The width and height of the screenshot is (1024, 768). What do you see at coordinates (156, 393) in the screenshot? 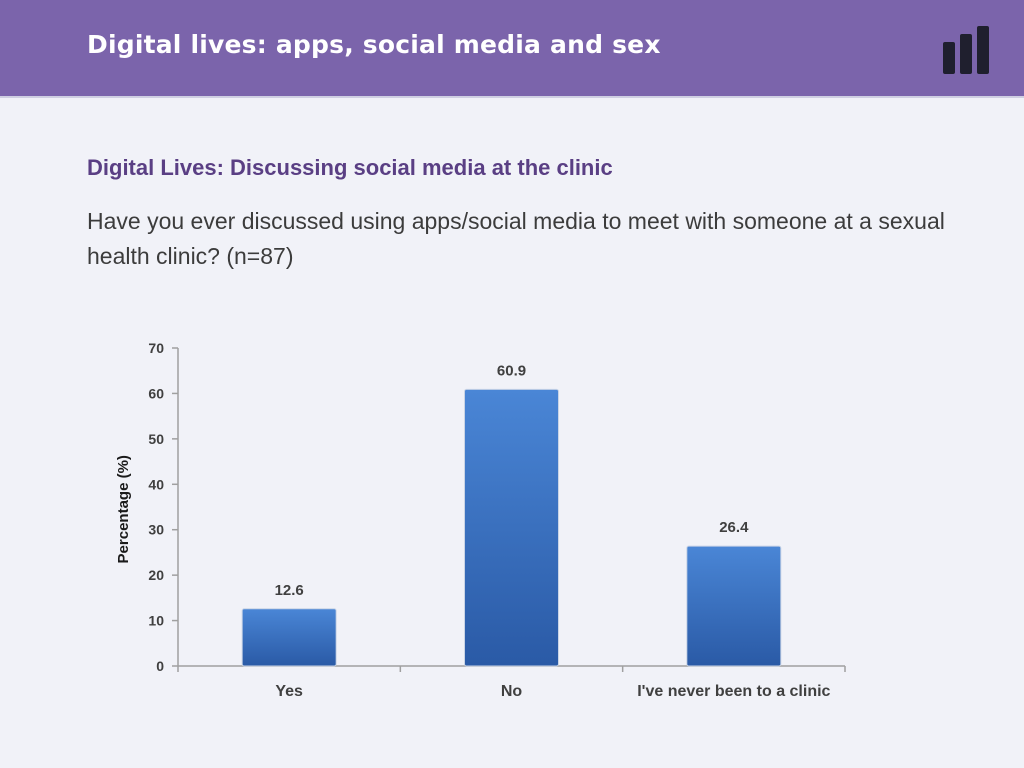
I see `y-tick-label: 60` at bounding box center [156, 393].